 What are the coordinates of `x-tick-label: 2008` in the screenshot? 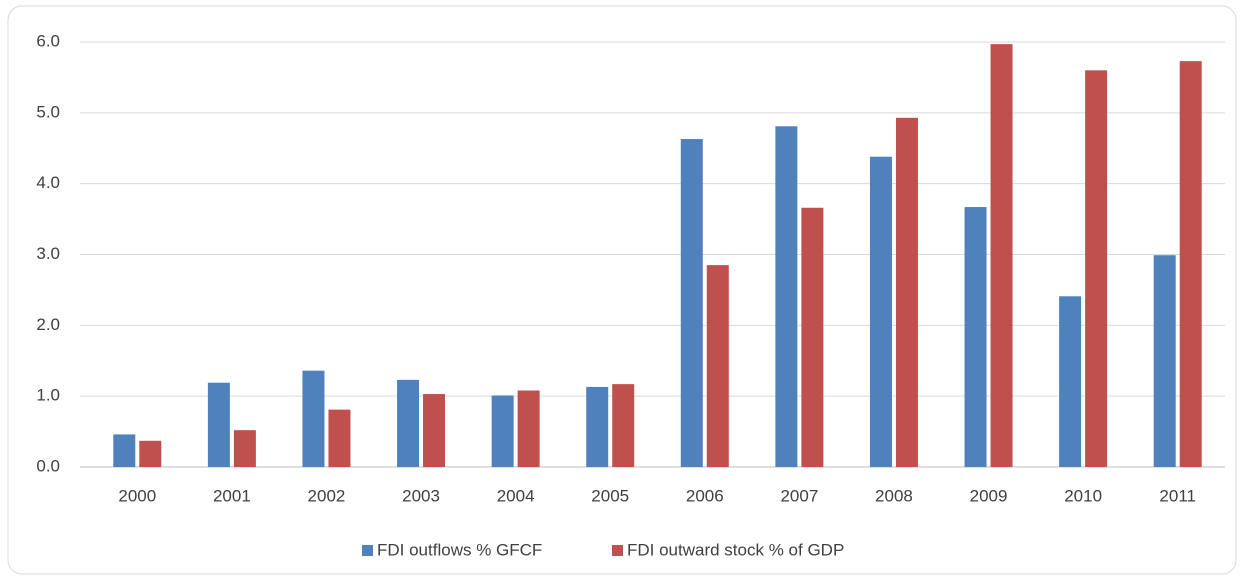 It's located at (894, 495).